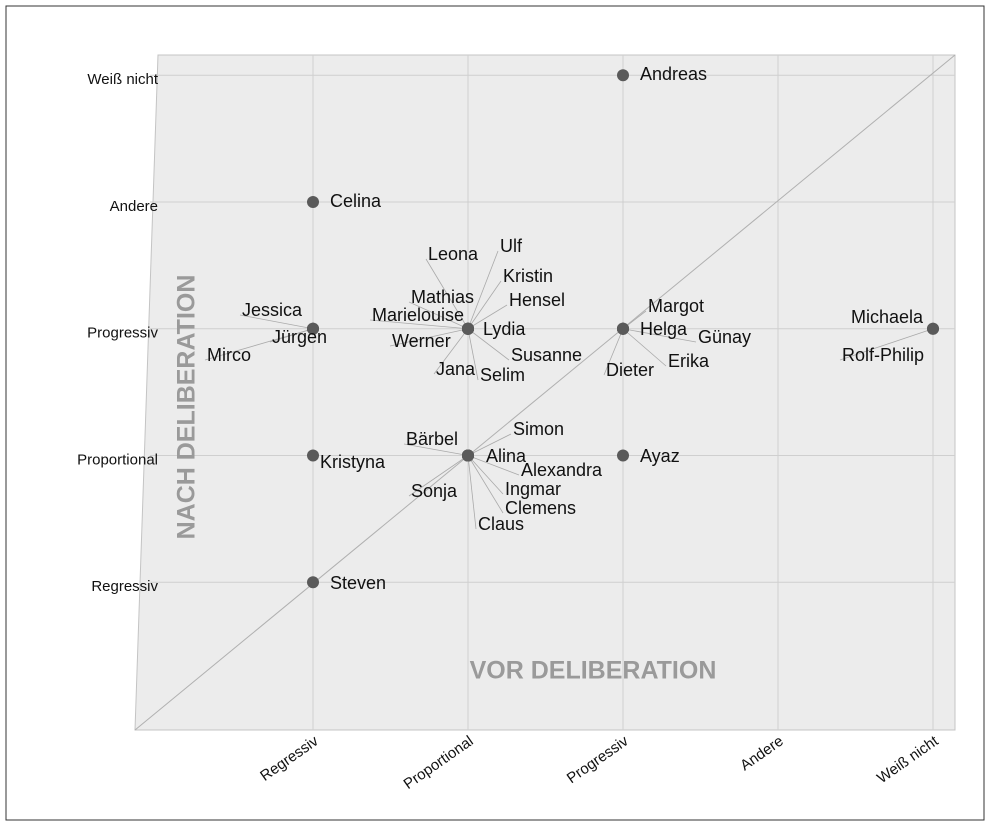  I want to click on point-label: Dieter, so click(630, 370).